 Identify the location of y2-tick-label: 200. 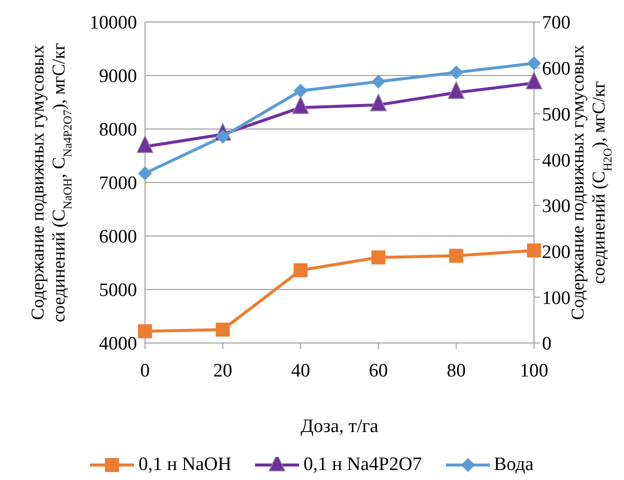
(556, 253).